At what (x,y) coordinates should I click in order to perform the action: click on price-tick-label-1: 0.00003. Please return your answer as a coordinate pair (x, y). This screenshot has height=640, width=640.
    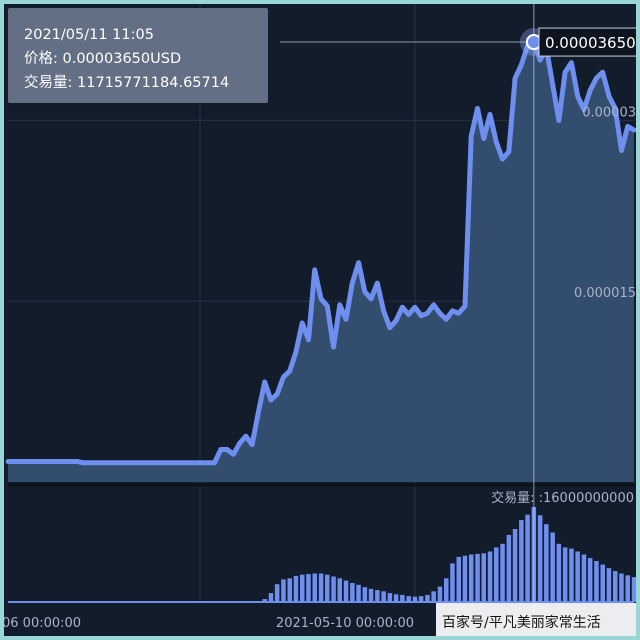
    Looking at the image, I should click on (609, 112).